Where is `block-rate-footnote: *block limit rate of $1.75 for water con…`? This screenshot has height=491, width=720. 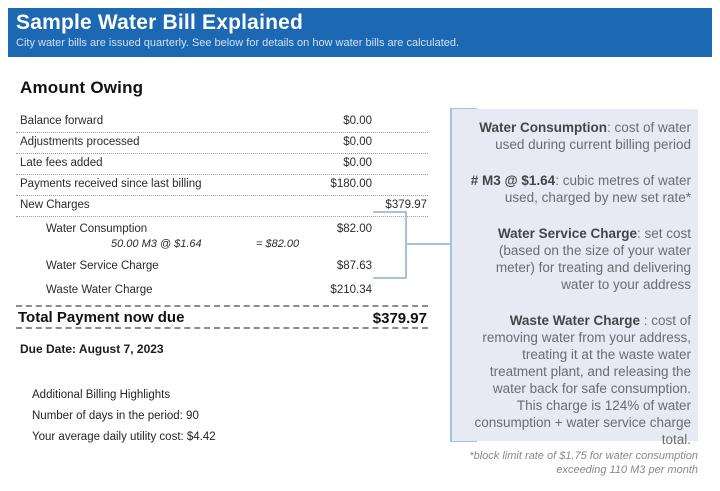 block-rate-footnote: *block limit rate of $1.75 for water con… is located at coordinates (583, 463).